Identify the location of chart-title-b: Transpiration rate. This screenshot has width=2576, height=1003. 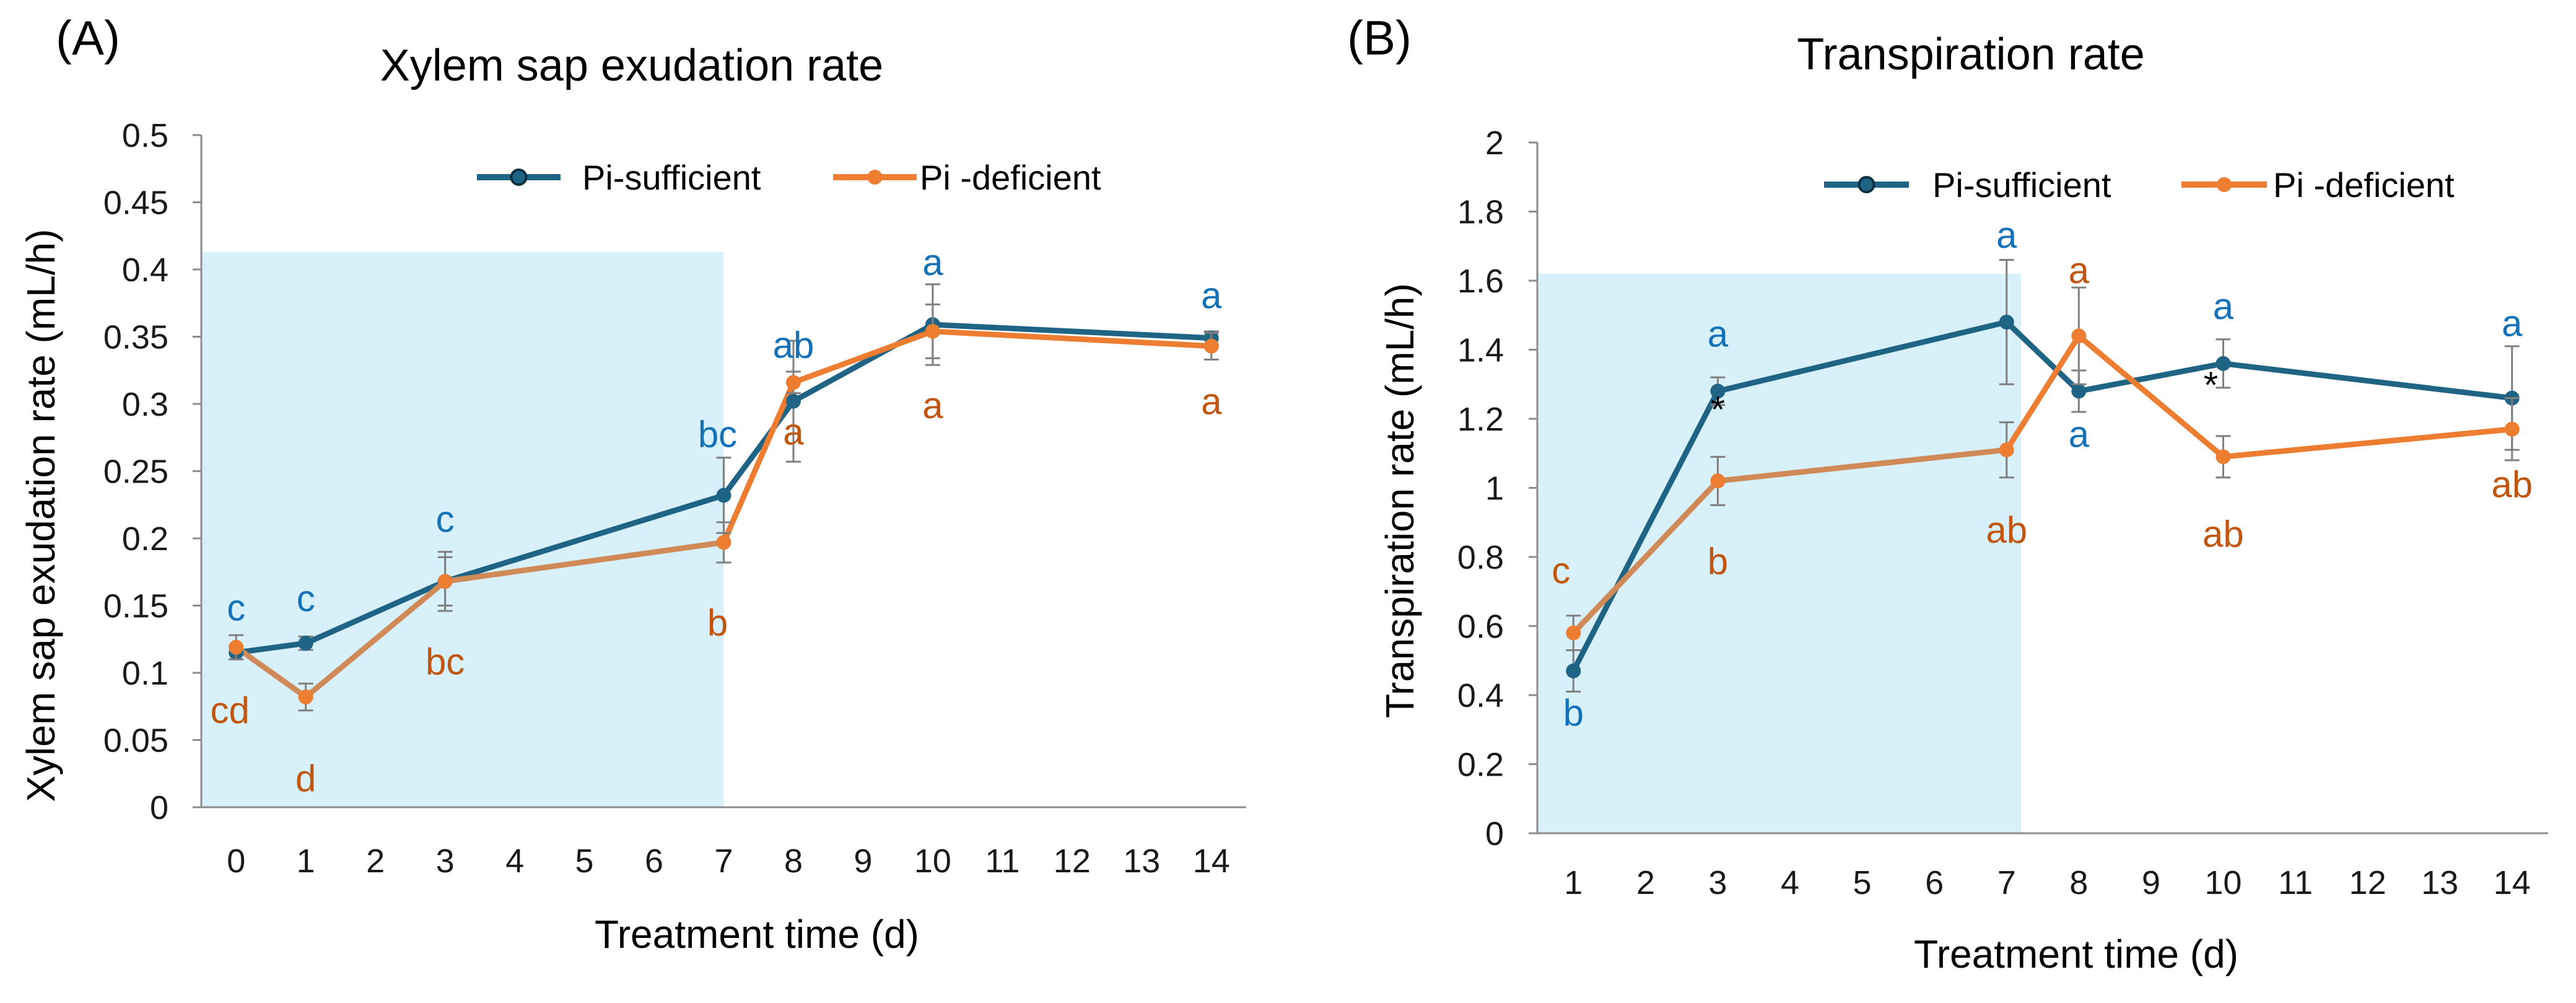
(1971, 54).